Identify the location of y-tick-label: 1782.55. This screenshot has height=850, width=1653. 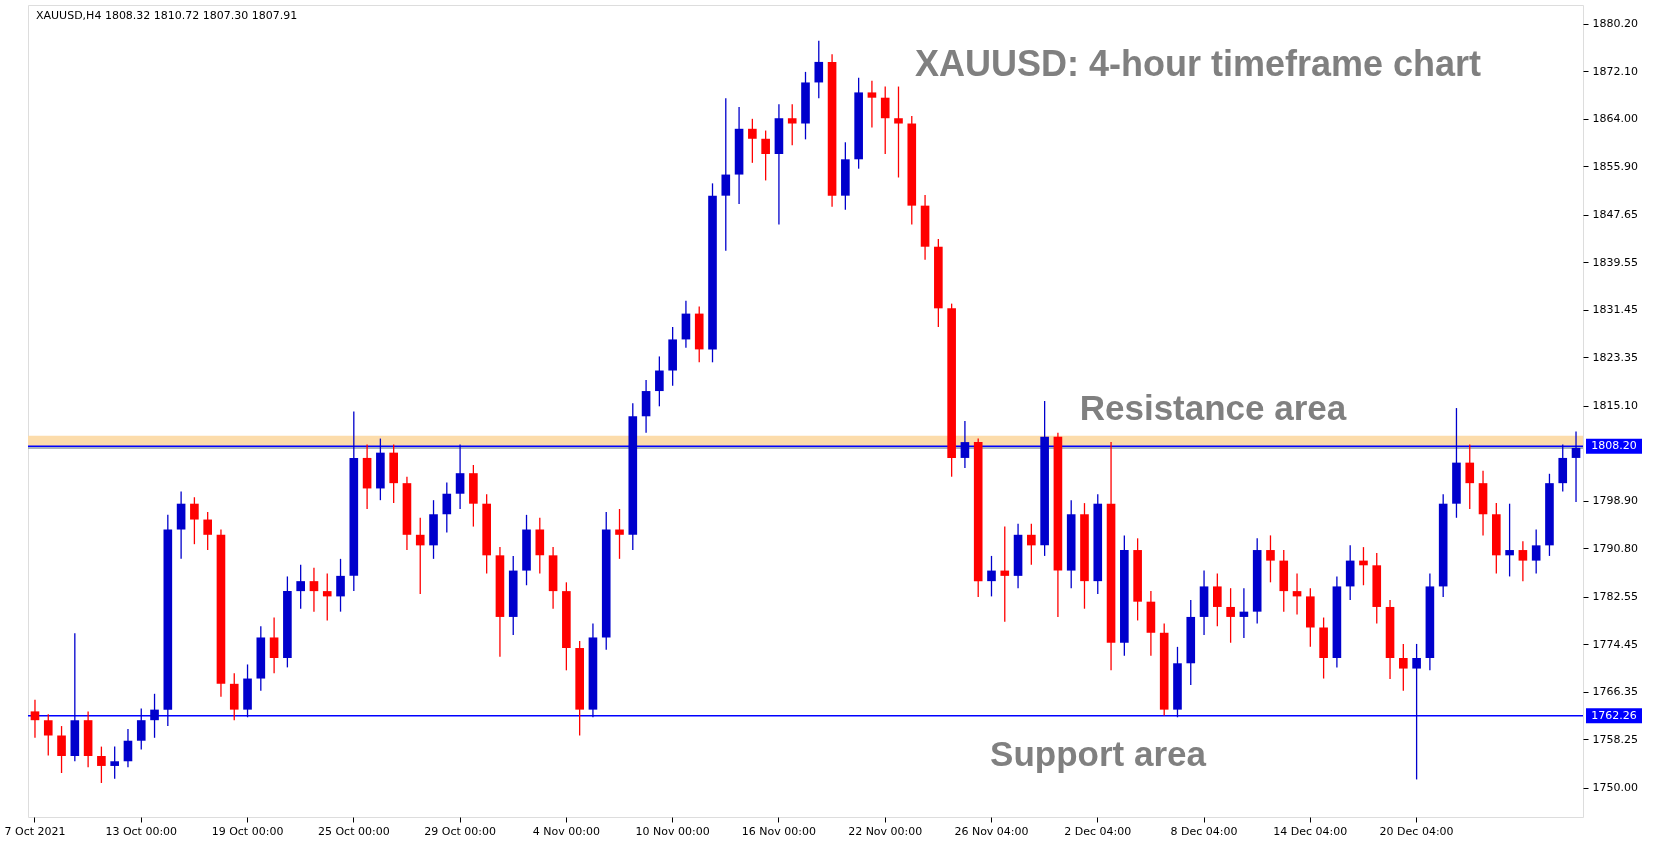
(1615, 597).